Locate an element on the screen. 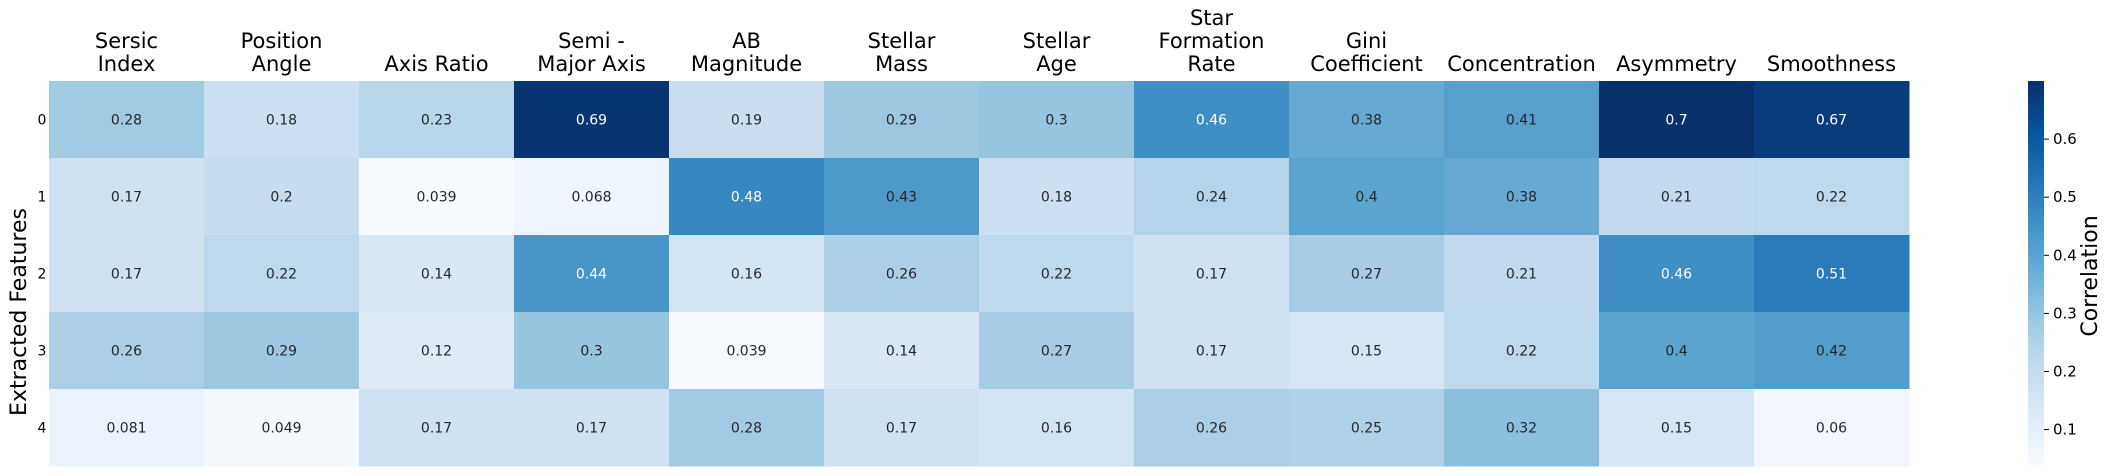 This screenshot has width=2112, height=476. cell-value-label: 0.44 is located at coordinates (591, 275).